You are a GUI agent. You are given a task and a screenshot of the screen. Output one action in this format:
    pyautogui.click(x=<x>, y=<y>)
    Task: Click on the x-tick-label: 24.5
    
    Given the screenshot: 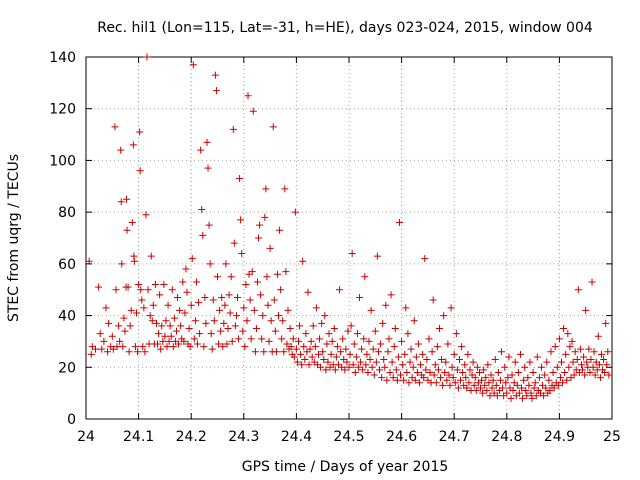 What is the action you would take?
    pyautogui.click(x=348, y=437)
    